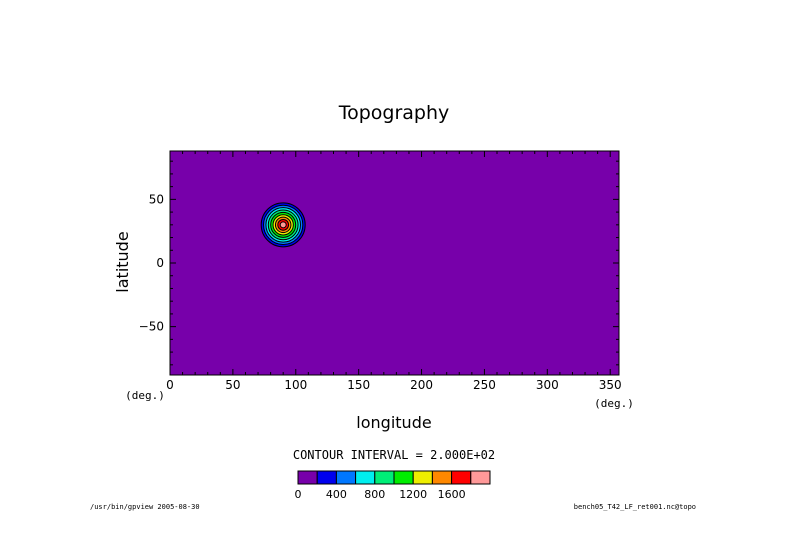 This screenshot has height=558, width=789. Describe the element at coordinates (610, 385) in the screenshot. I see `x-tick-label: 350` at that location.